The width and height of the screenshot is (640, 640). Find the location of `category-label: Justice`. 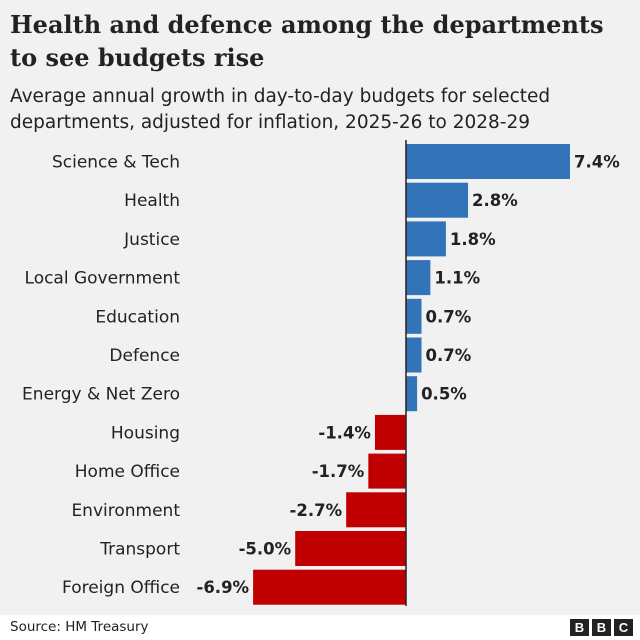

category-label: Justice is located at coordinates (151, 240).